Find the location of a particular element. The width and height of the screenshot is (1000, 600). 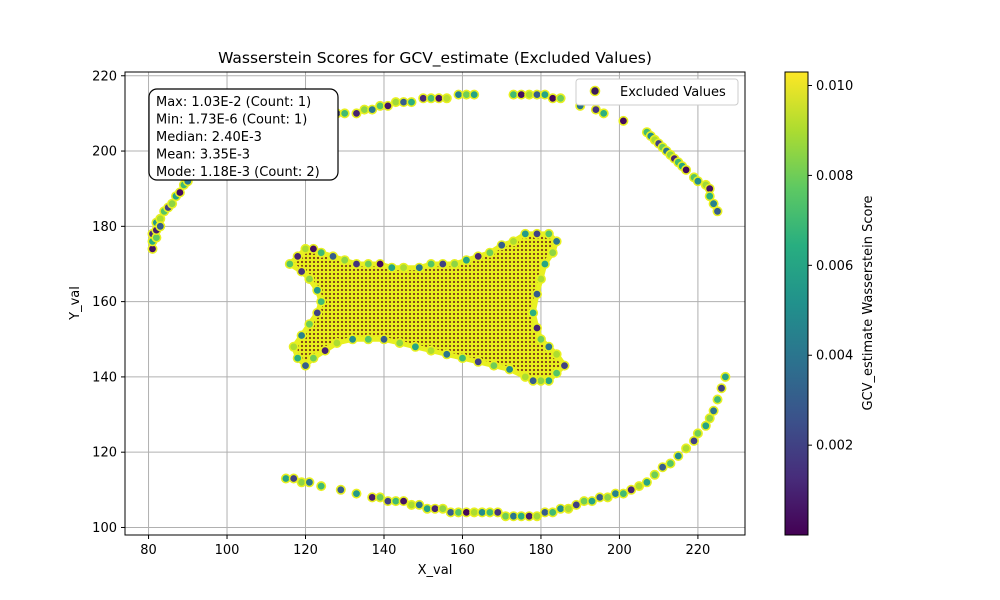

x-tick-label: 80 is located at coordinates (148, 550).